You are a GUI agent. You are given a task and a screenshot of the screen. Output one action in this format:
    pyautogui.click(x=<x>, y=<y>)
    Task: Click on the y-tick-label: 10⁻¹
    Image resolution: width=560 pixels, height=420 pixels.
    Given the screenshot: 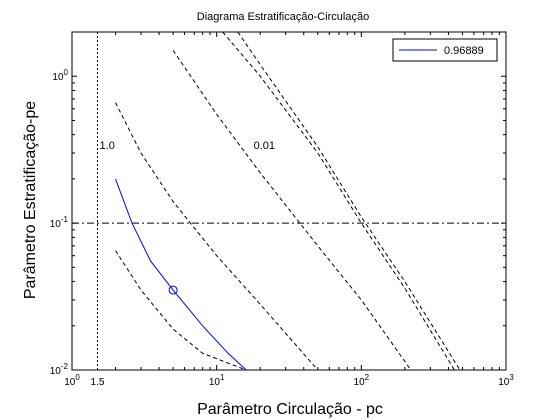 What is the action you would take?
    pyautogui.click(x=59, y=222)
    